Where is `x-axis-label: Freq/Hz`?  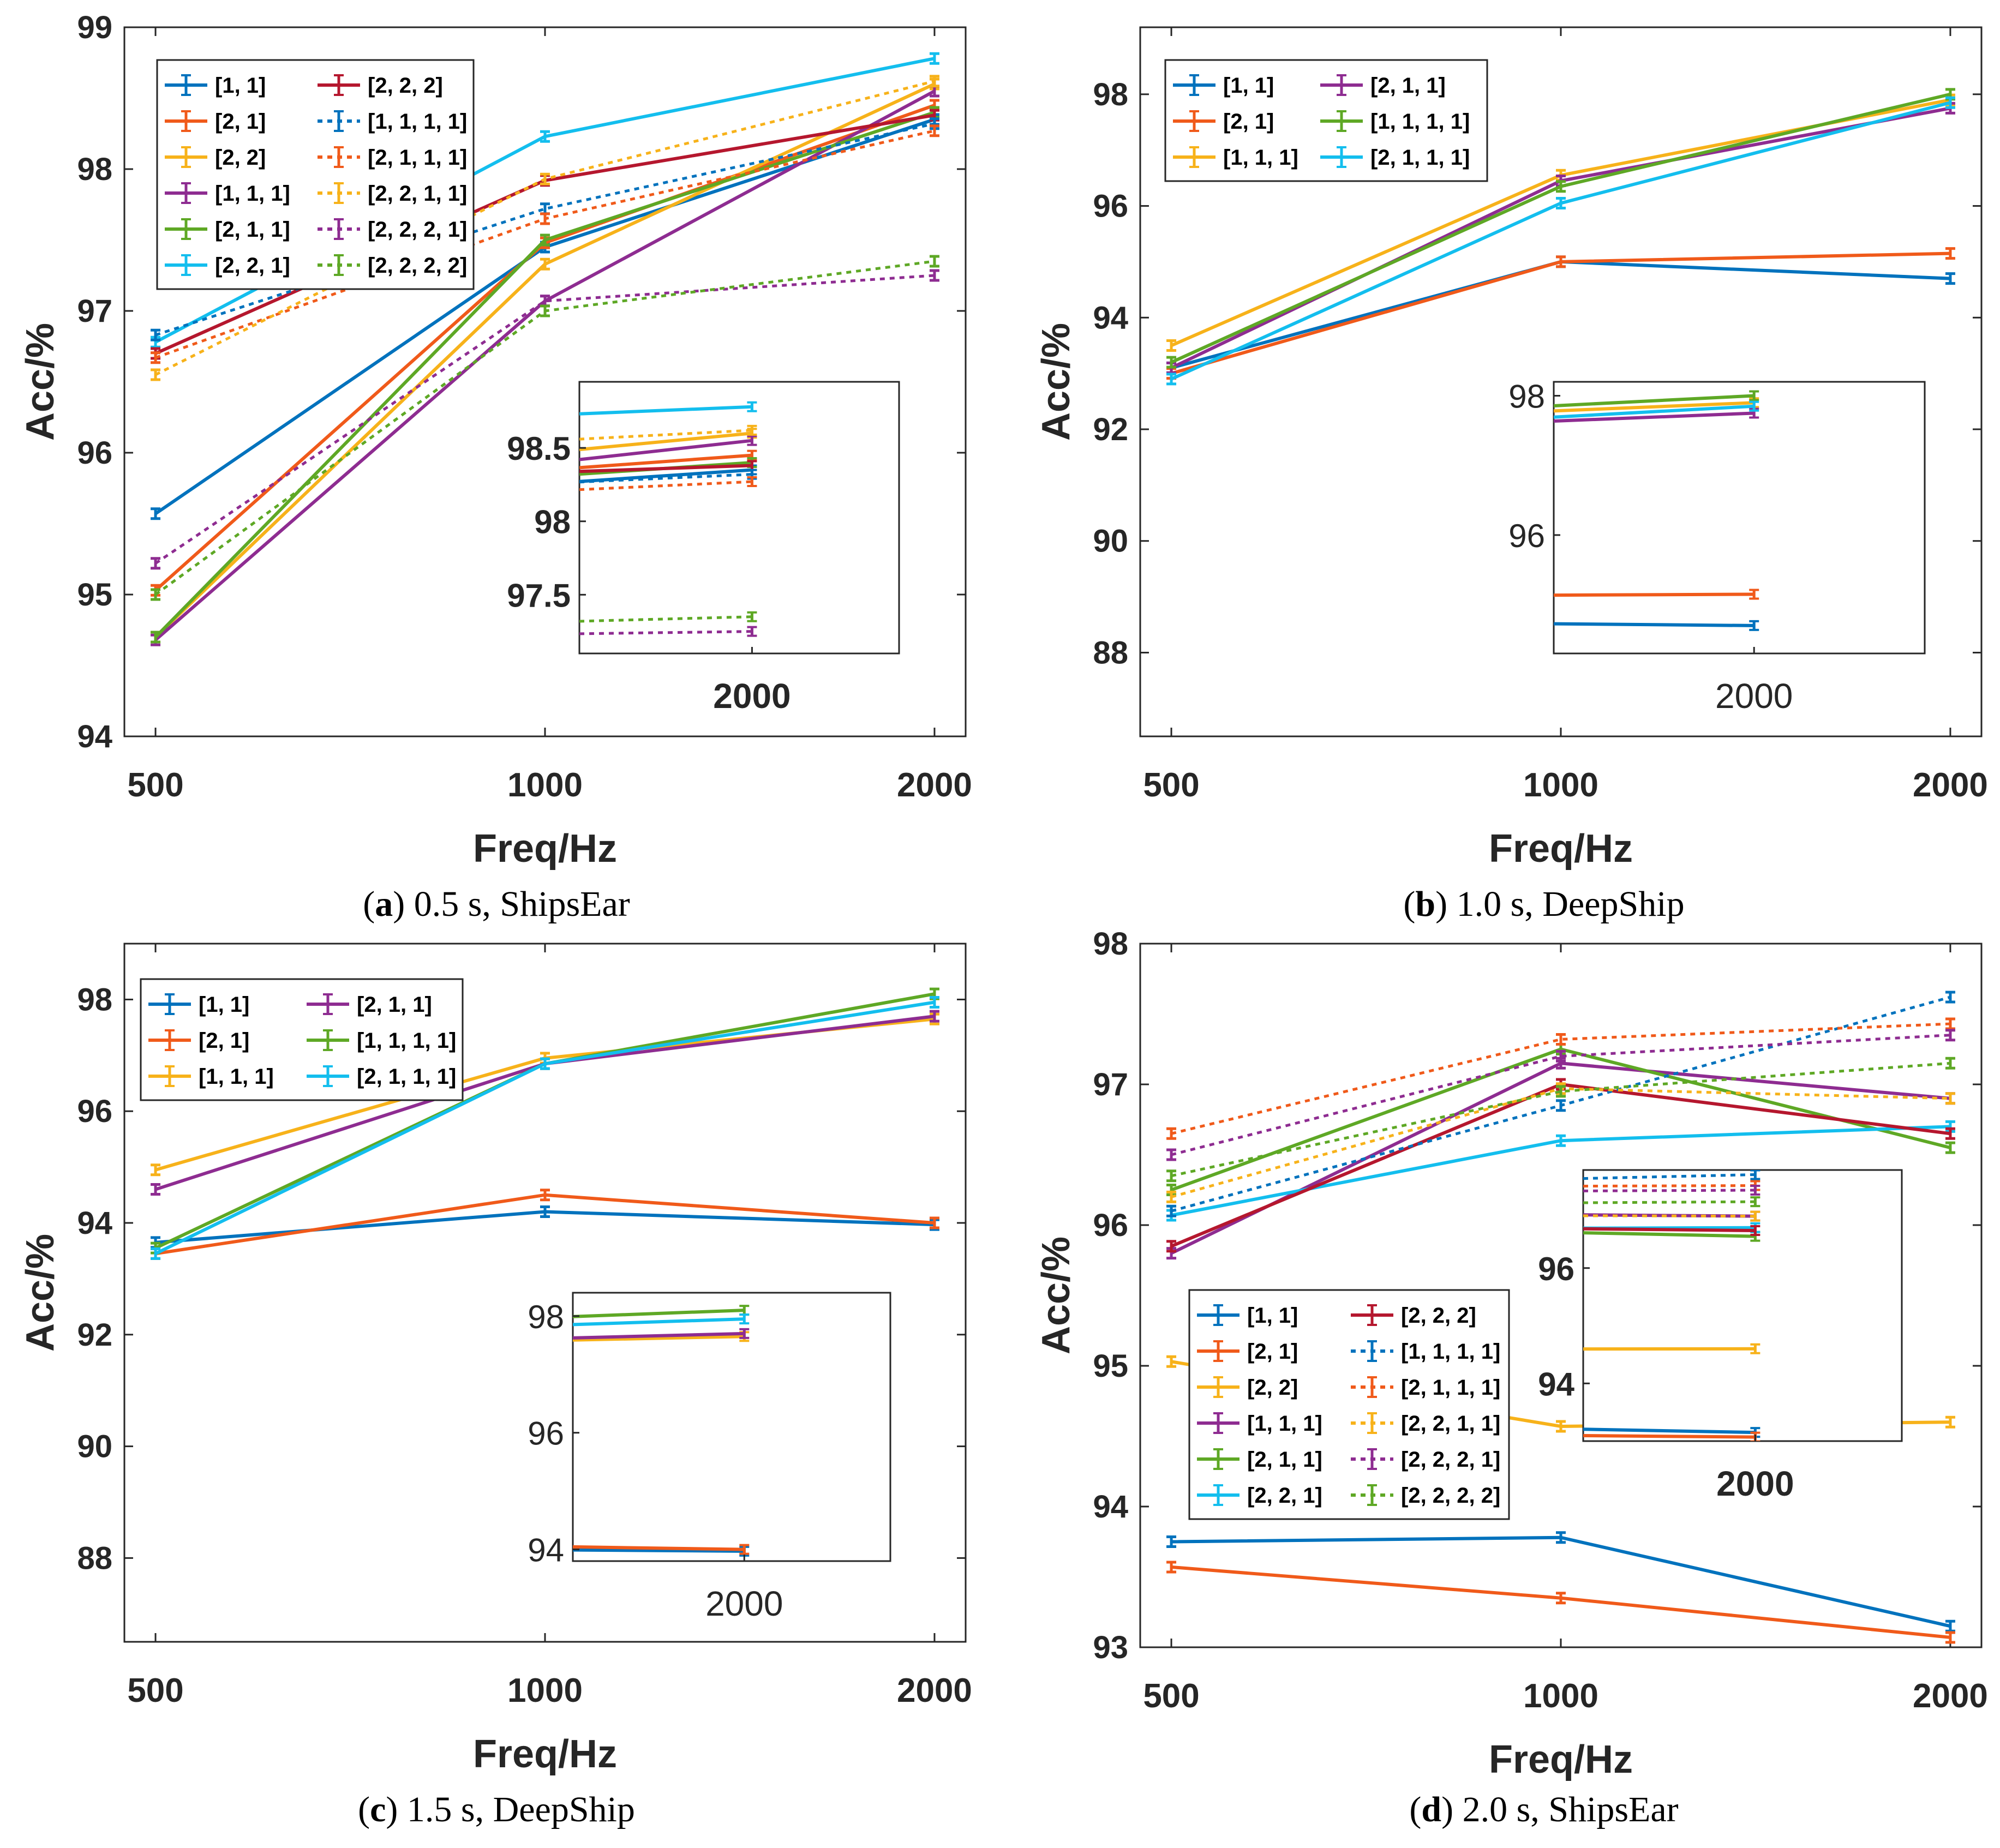
x-axis-label: Freq/Hz is located at coordinates (545, 849).